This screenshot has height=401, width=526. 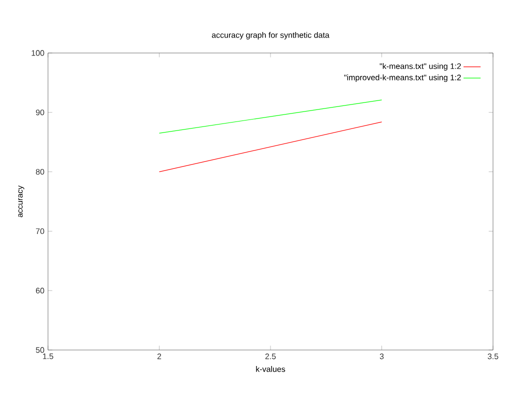 What do you see at coordinates (40, 171) in the screenshot?
I see `y-tick-label: 80` at bounding box center [40, 171].